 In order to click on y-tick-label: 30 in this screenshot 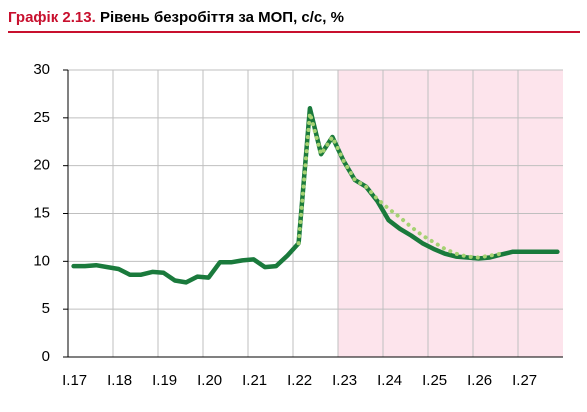, I will do `click(41, 69)`.